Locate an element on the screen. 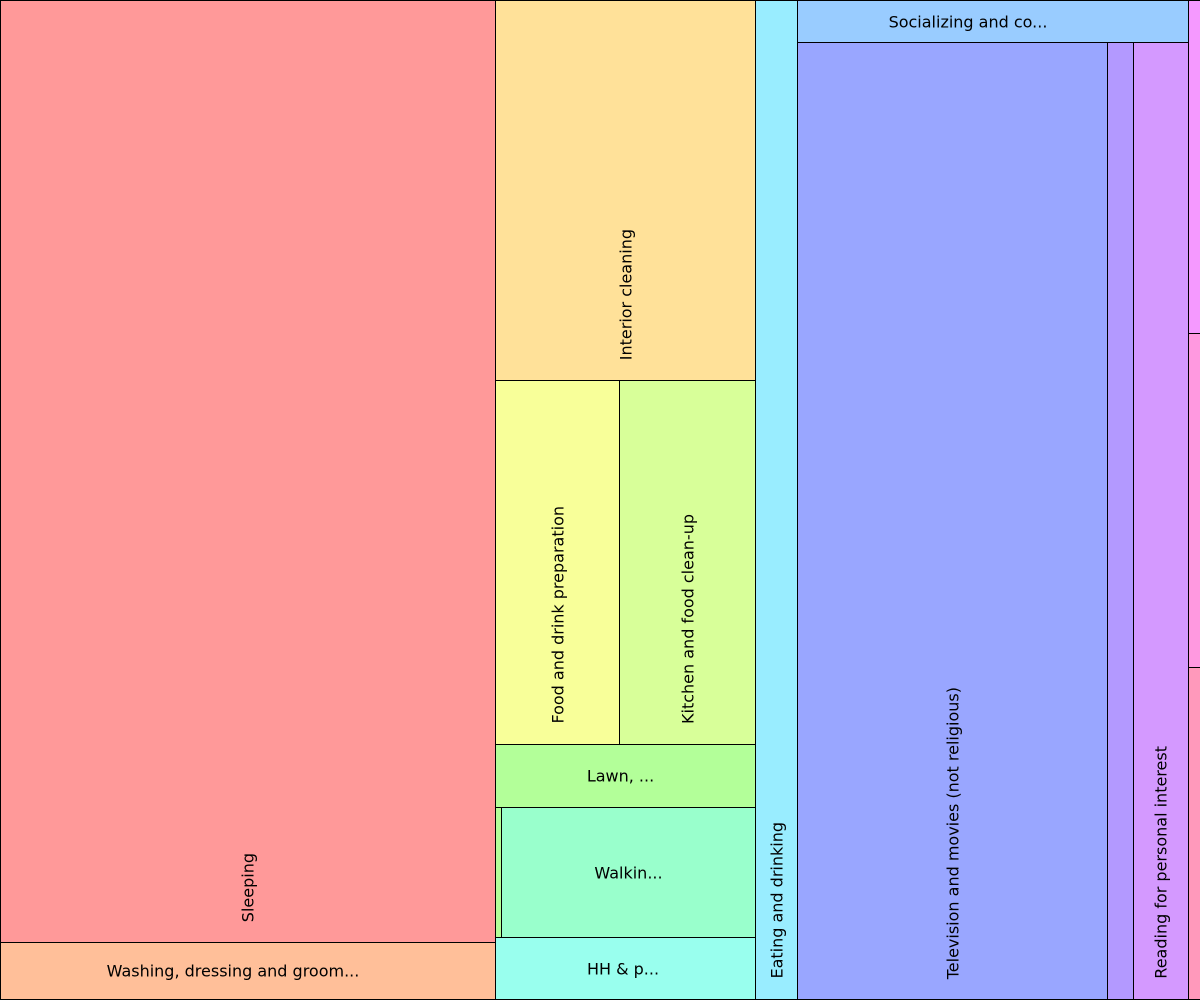 This screenshot has height=1000, width=1200. tile-label: Eating and drinking is located at coordinates (776, 900).